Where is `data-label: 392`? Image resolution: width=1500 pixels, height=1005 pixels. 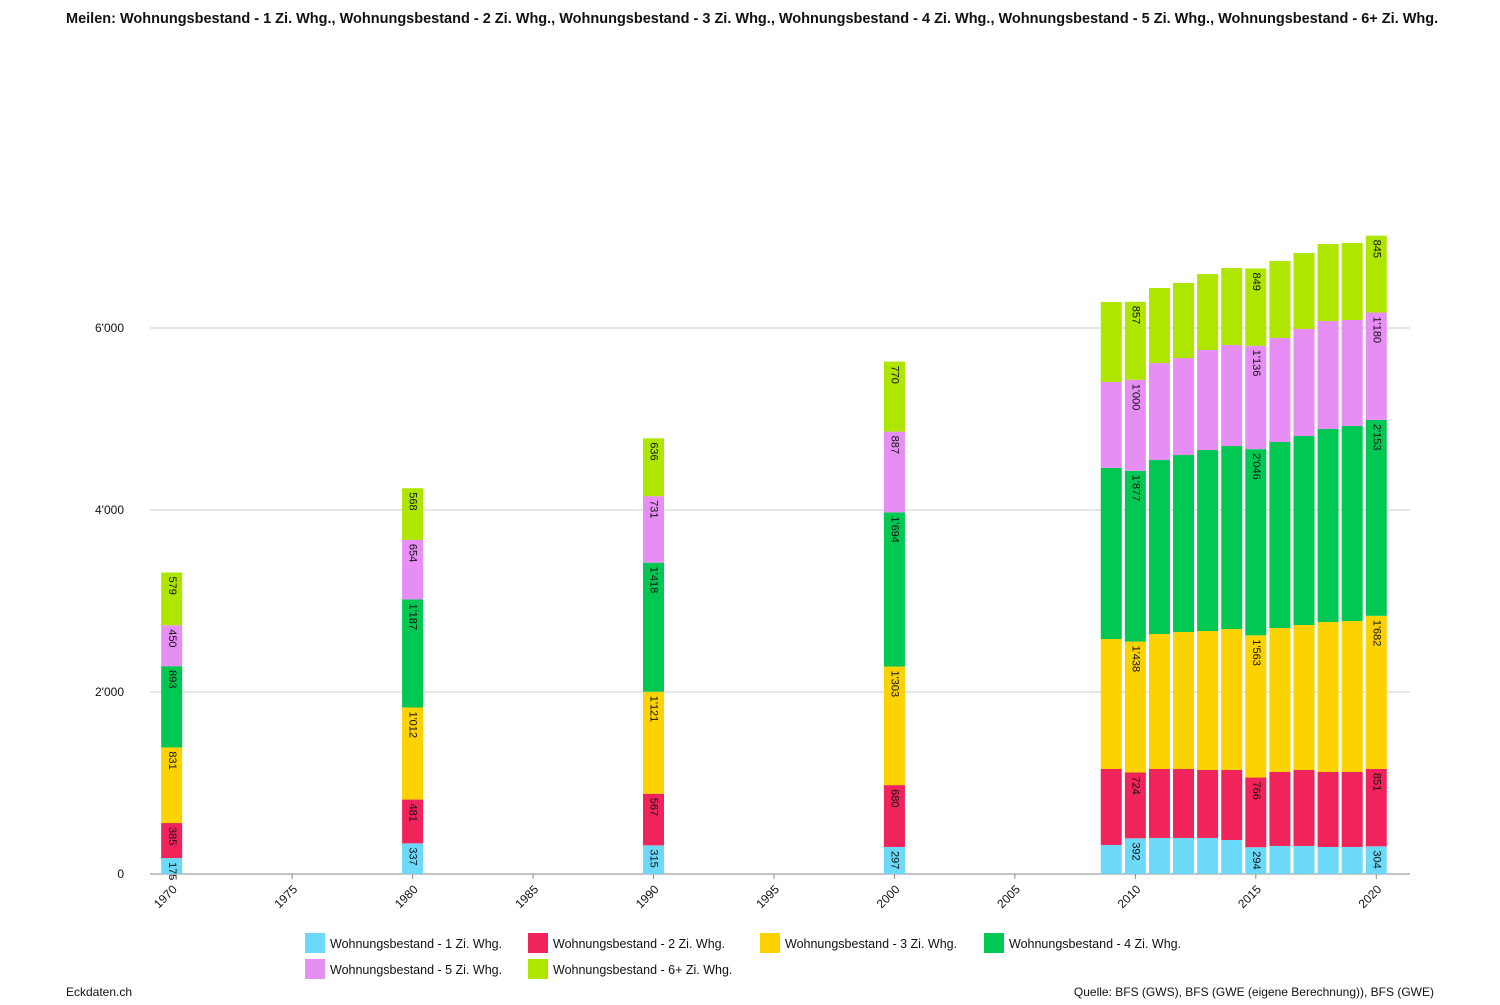
data-label: 392 is located at coordinates (1135, 851).